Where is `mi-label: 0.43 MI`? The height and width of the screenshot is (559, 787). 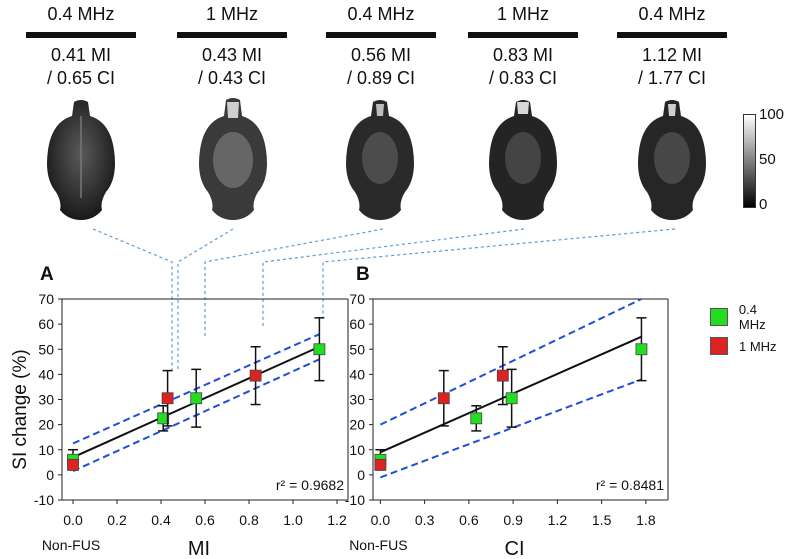
mi-label: 0.43 MI is located at coordinates (232, 55).